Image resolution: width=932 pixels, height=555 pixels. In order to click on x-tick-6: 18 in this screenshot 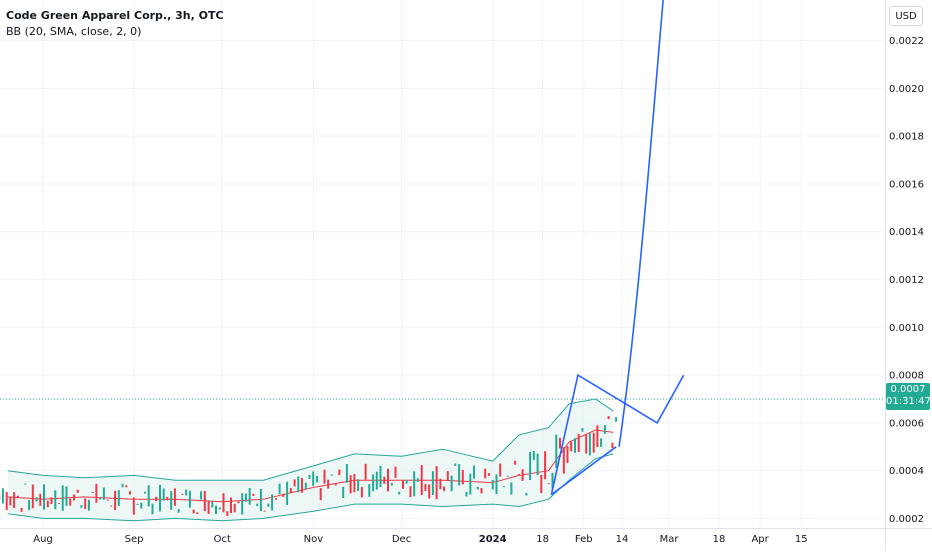, I will do `click(542, 539)`.